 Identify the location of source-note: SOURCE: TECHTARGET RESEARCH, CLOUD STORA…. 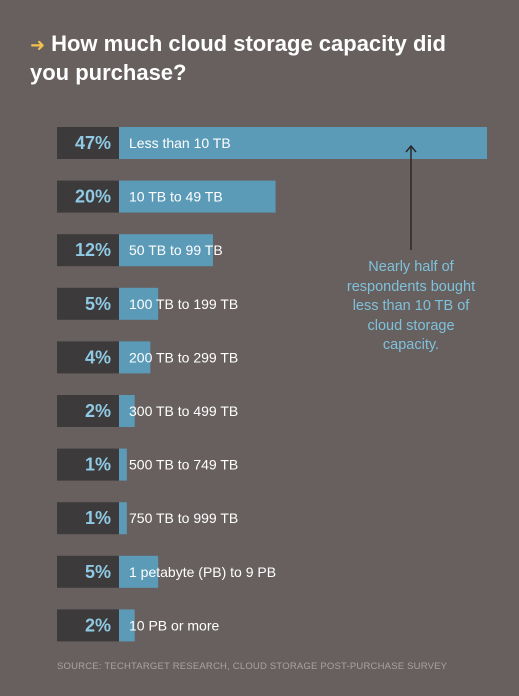
(252, 666).